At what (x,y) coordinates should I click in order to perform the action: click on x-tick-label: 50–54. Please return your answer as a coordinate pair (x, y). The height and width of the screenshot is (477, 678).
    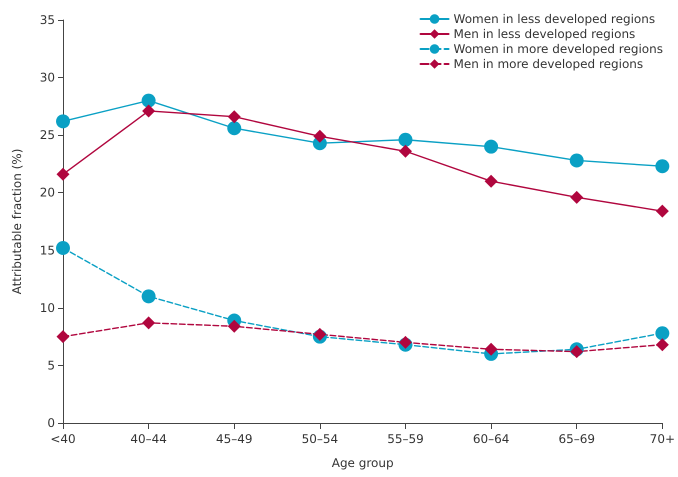
    Looking at the image, I should click on (320, 439).